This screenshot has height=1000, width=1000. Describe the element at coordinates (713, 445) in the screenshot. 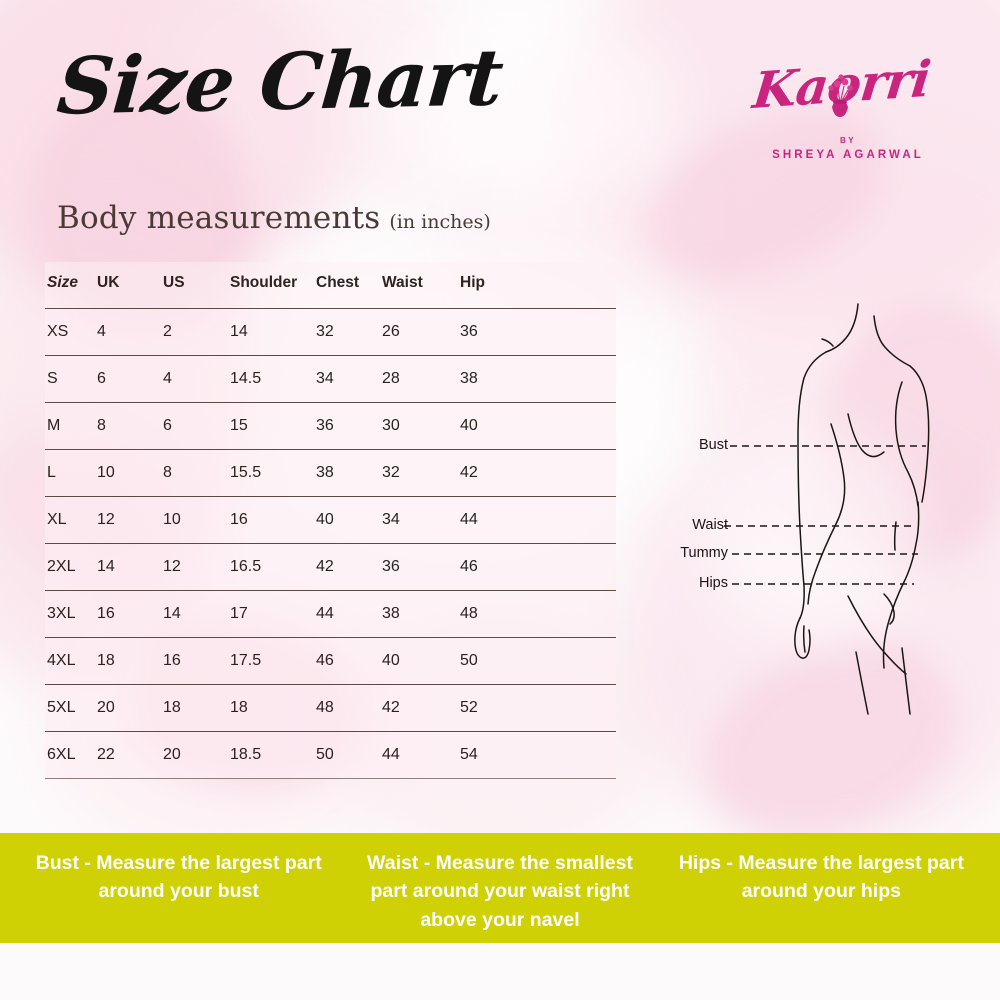

I see `figure-label-bust: Bust` at that location.